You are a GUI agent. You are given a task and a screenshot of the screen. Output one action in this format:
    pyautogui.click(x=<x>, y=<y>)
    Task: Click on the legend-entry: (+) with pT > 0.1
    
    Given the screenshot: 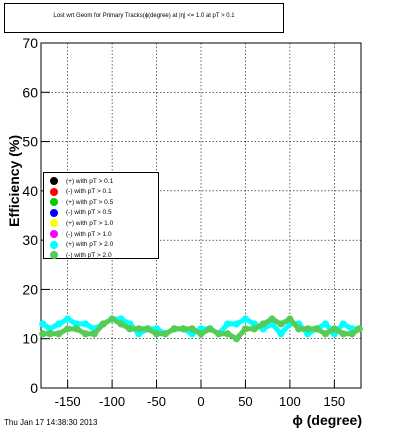 What is the action you would take?
    pyautogui.click(x=81, y=181)
    